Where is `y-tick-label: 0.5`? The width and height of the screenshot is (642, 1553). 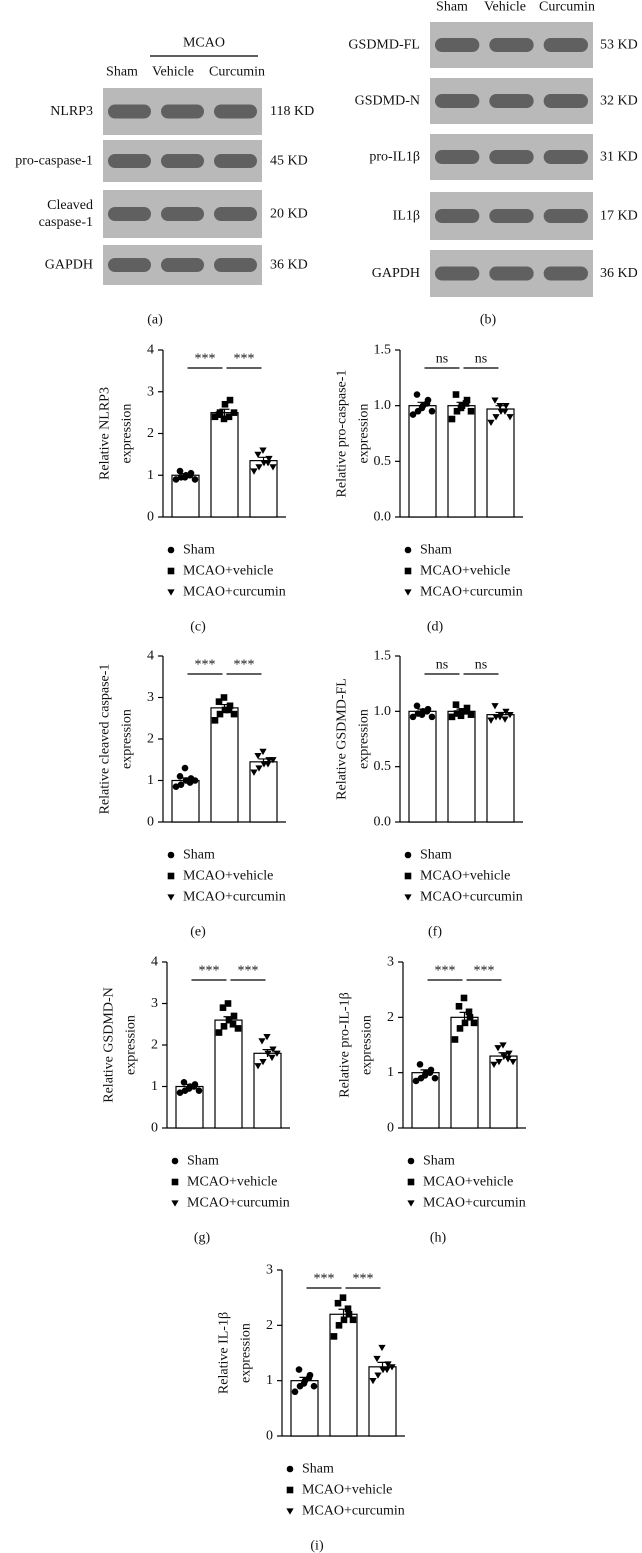
y-tick-label: 0.5 is located at coordinates (383, 461).